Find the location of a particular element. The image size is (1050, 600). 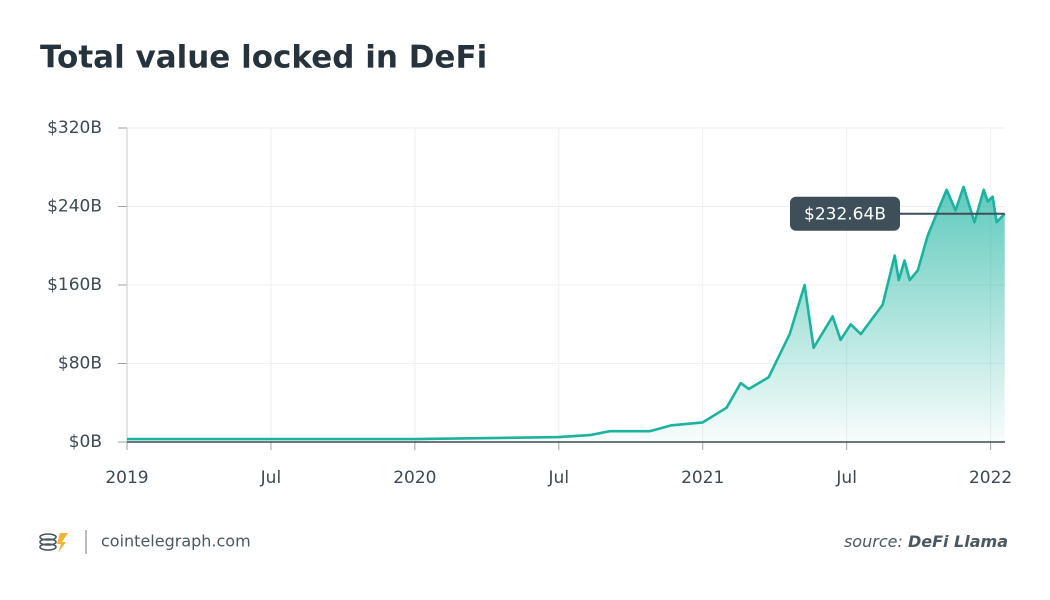

x-tick-label: 2022 is located at coordinates (990, 478).